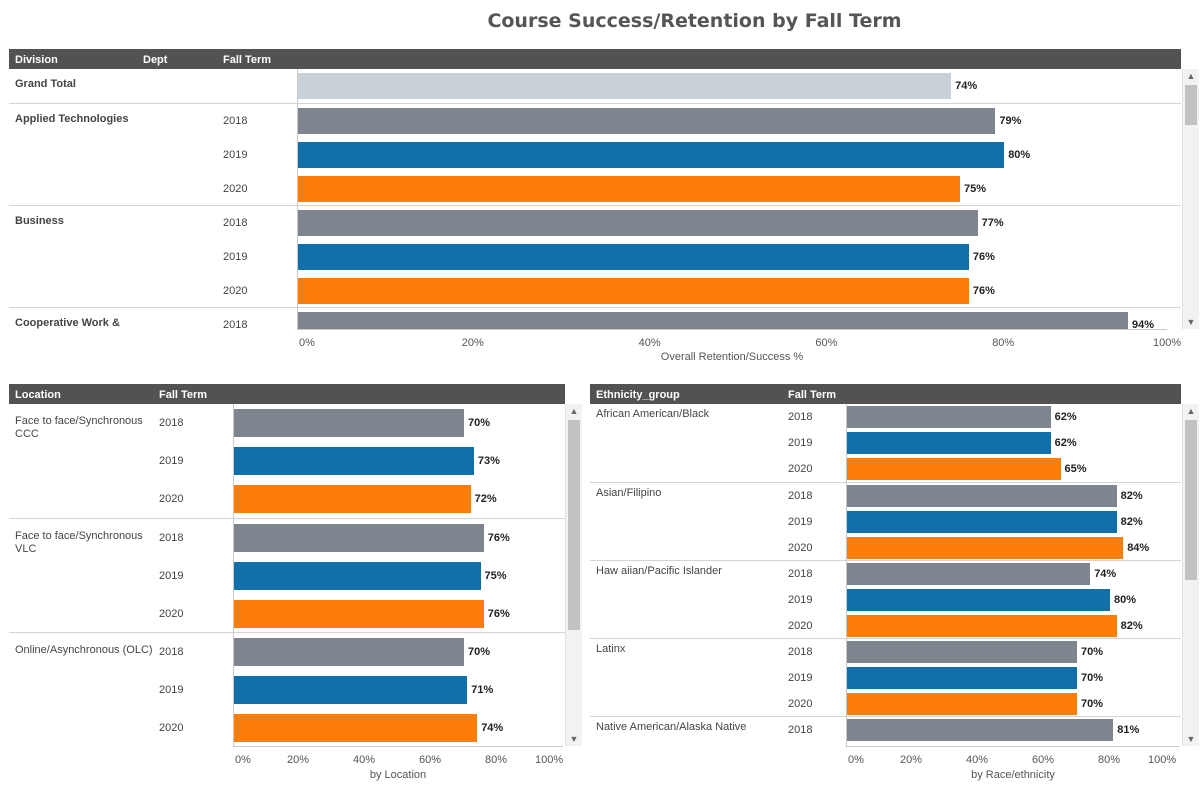 The height and width of the screenshot is (790, 1203). Describe the element at coordinates (885, 394) in the screenshot. I see `ethnicity-table-header: Ethnicity_group Fall Term` at that location.